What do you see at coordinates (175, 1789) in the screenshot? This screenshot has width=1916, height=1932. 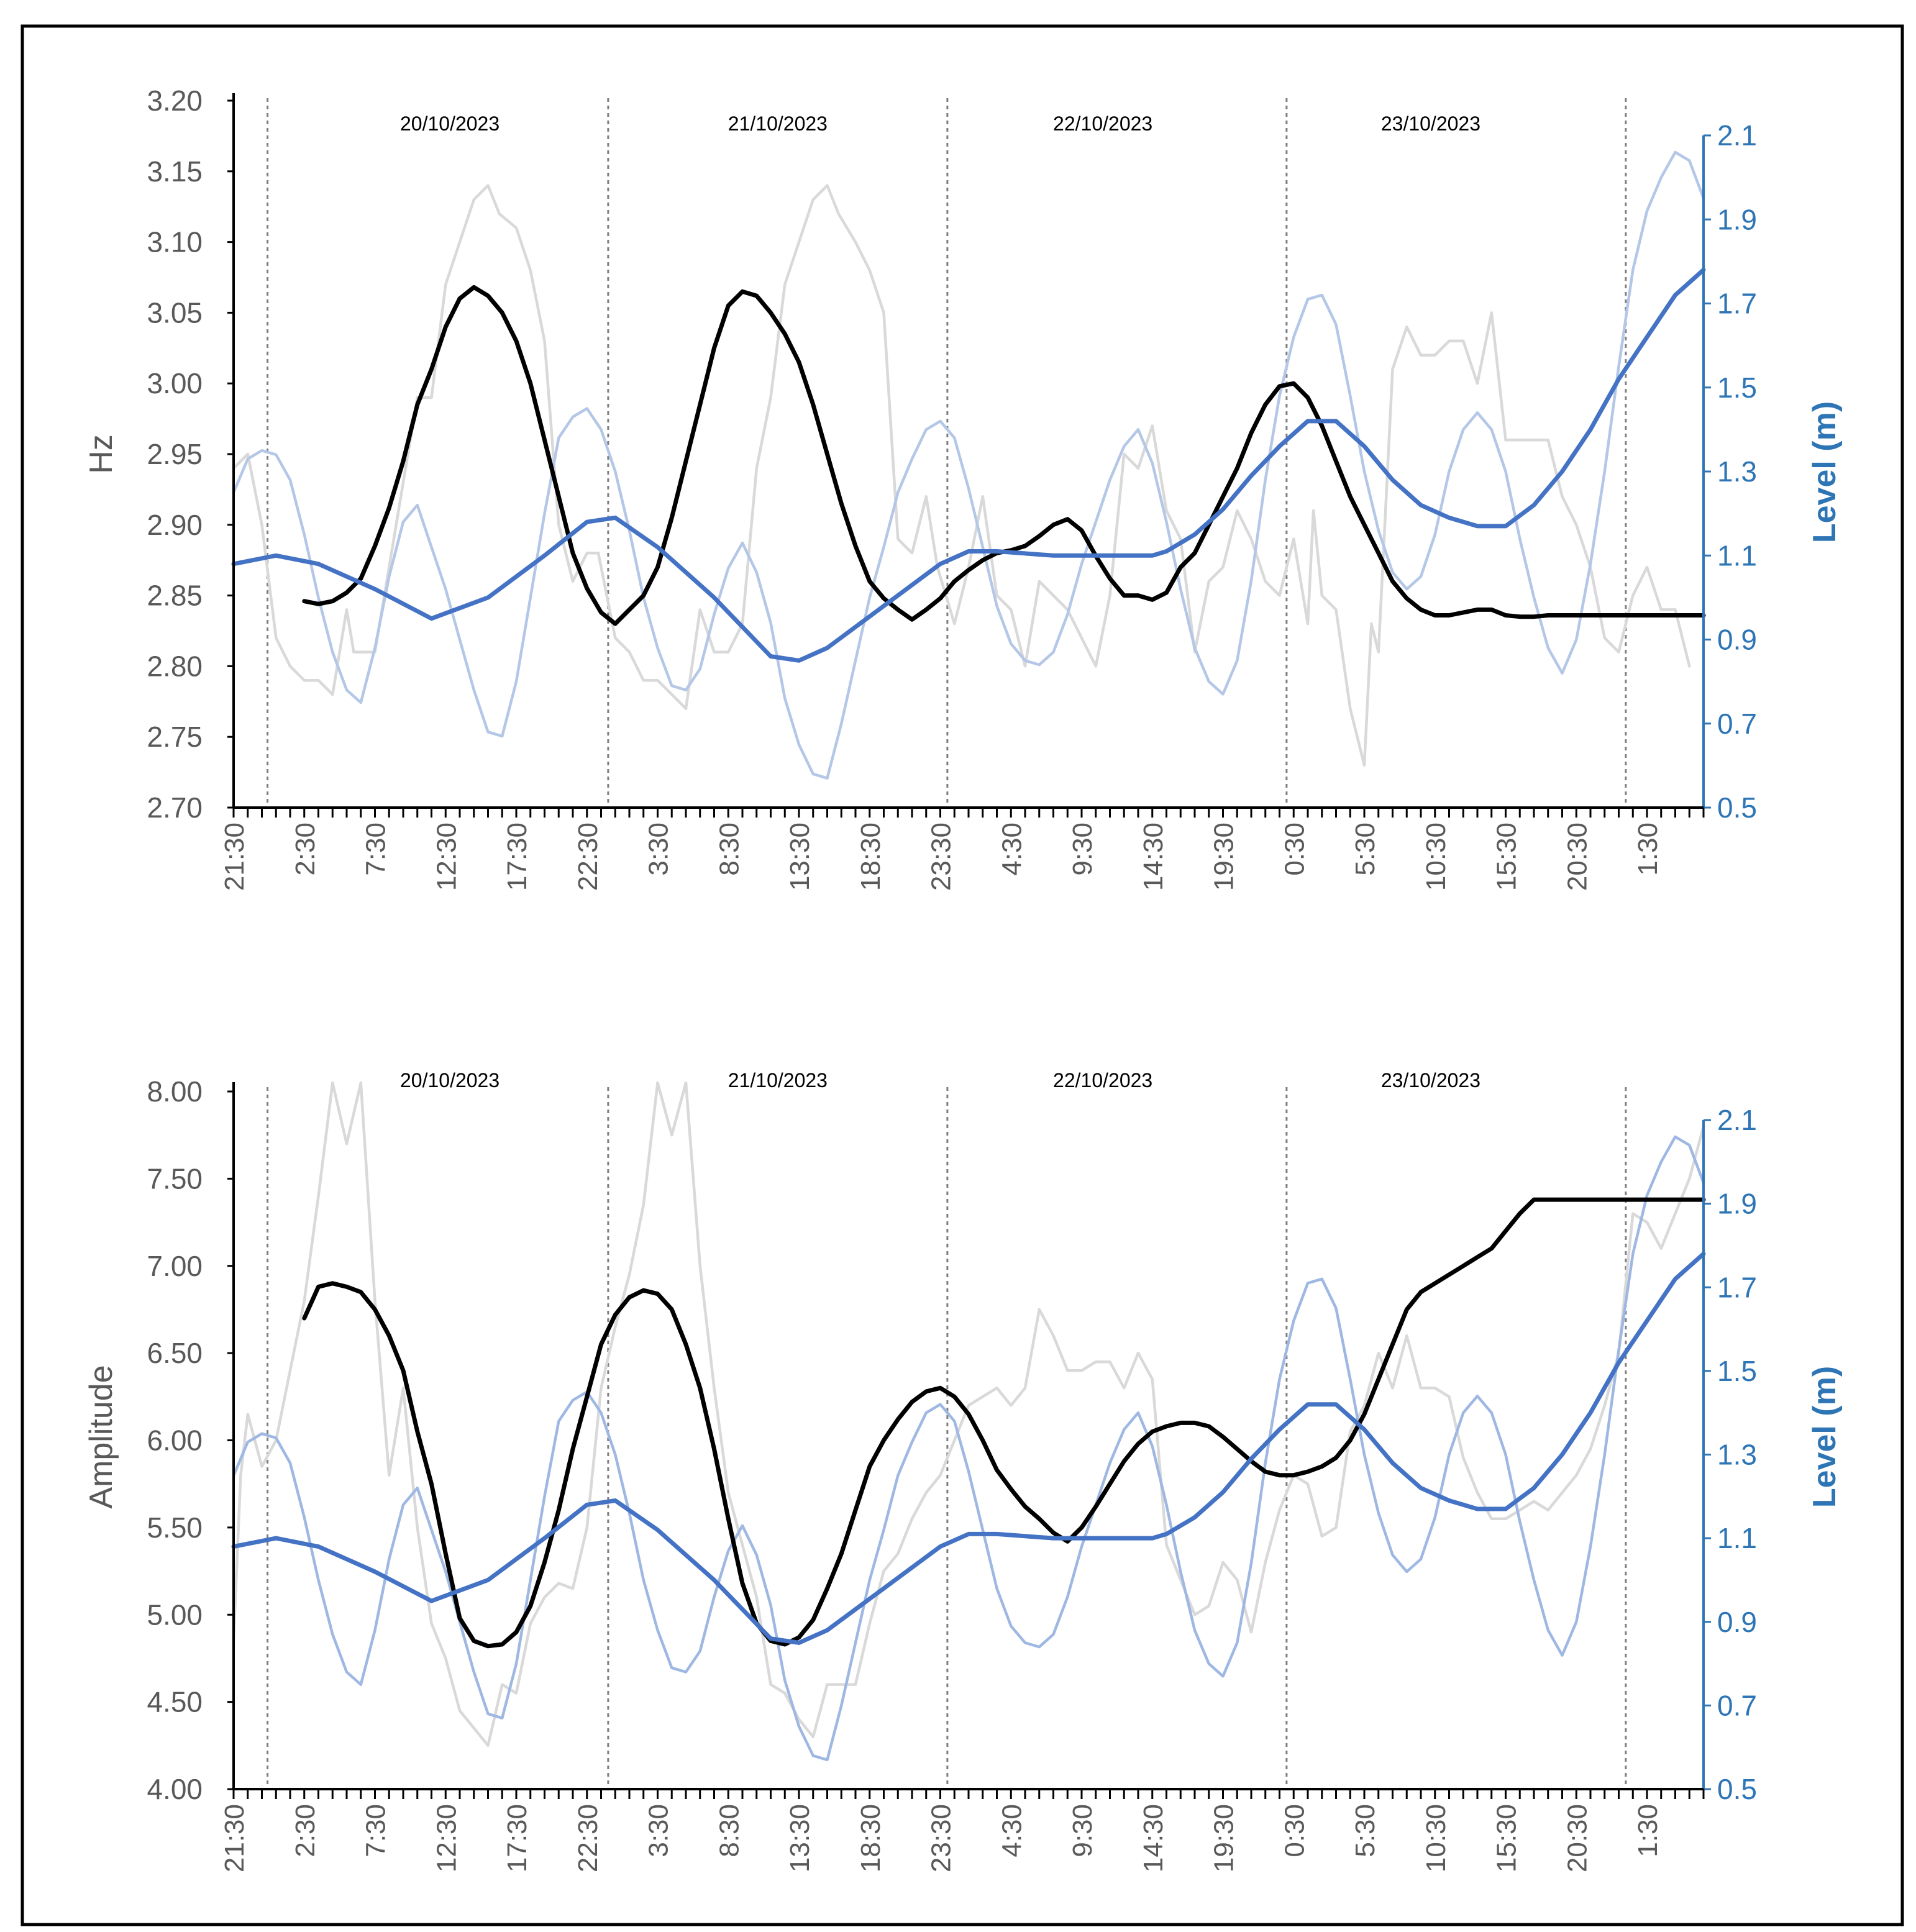 I see `left-tick-label: 4.00` at bounding box center [175, 1789].